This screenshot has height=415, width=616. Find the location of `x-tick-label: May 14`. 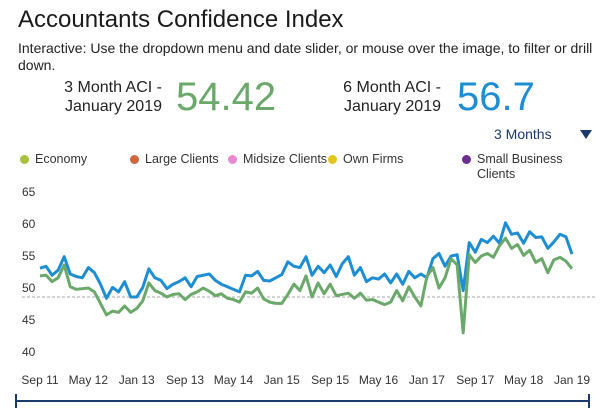

x-tick-label: May 14 is located at coordinates (234, 380).